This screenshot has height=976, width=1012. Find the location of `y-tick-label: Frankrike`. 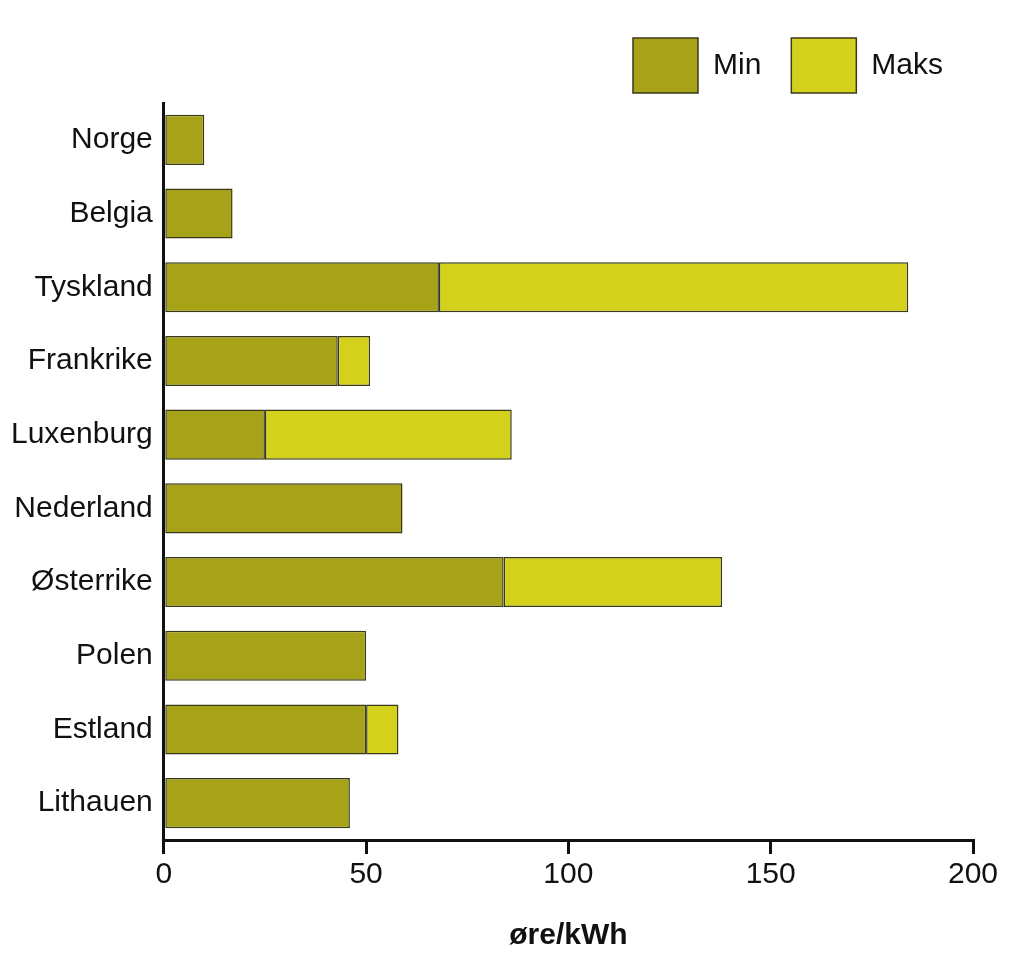

y-tick-label: Frankrike is located at coordinates (90, 359).